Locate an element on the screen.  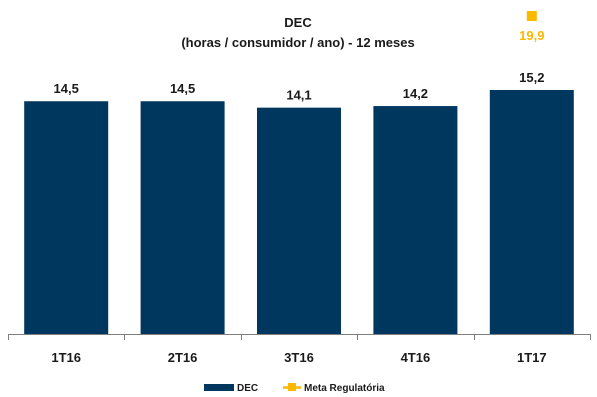
x-tick-label-2t16: 2T16 is located at coordinates (183, 357).